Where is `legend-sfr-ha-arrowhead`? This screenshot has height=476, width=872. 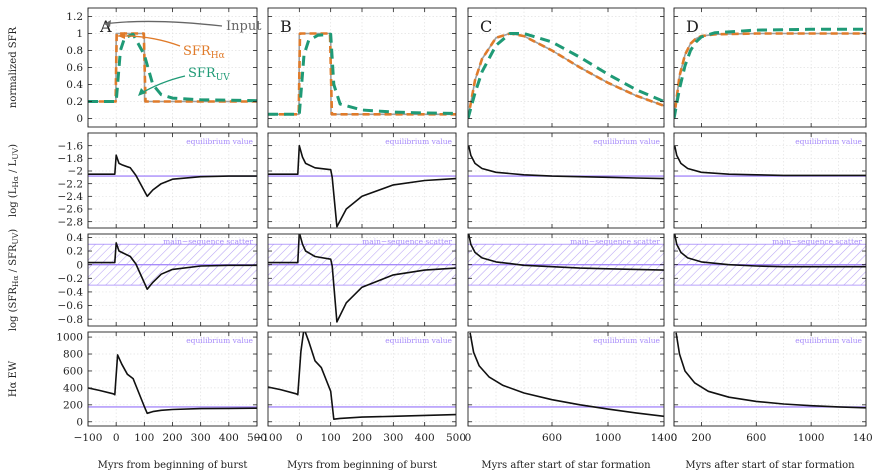
legend-sfr-ha-arrowhead is located at coordinates (121, 35).